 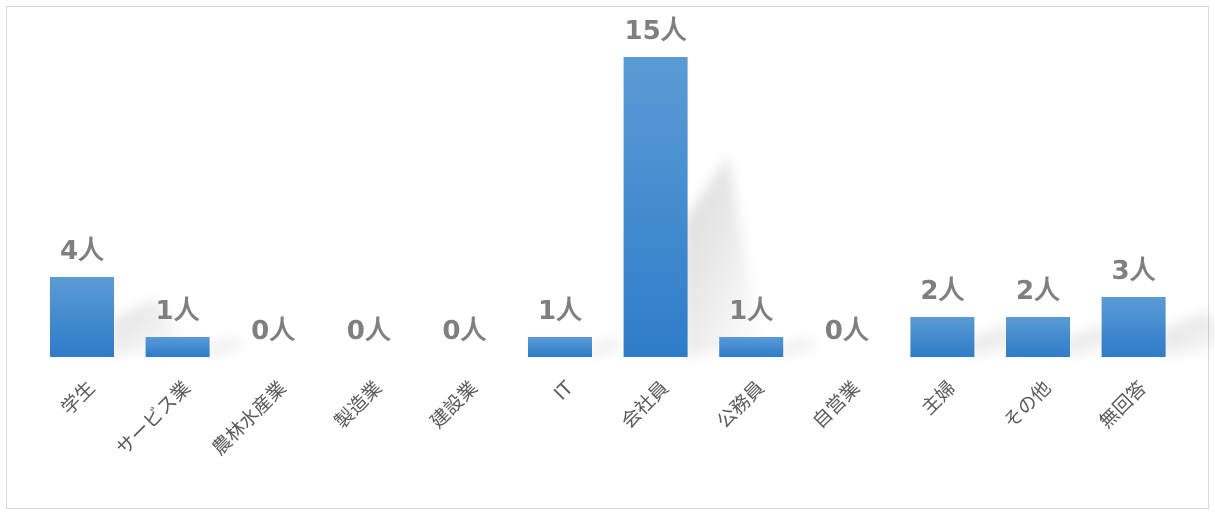 What do you see at coordinates (153, 418) in the screenshot?
I see `tick-label-2: サービス業` at bounding box center [153, 418].